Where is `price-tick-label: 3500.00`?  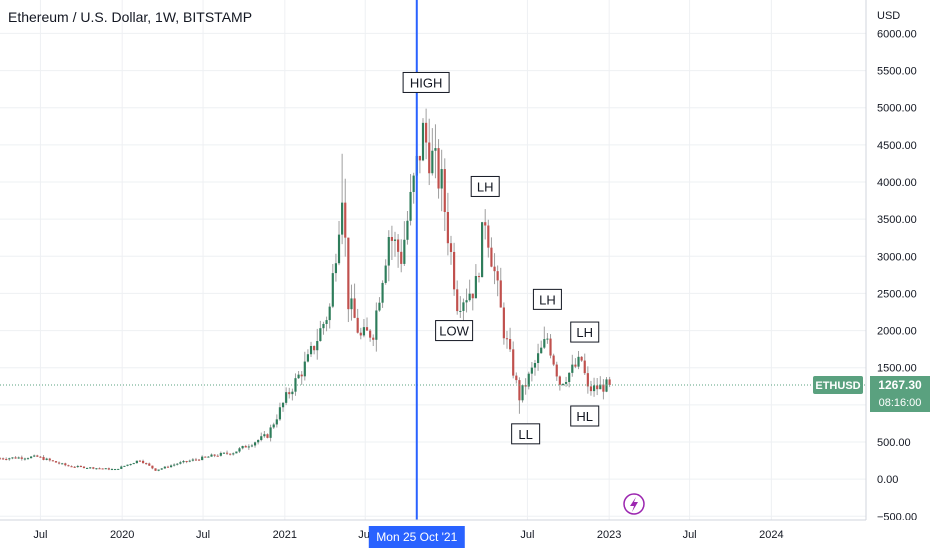
price-tick-label: 3500.00 is located at coordinates (897, 220).